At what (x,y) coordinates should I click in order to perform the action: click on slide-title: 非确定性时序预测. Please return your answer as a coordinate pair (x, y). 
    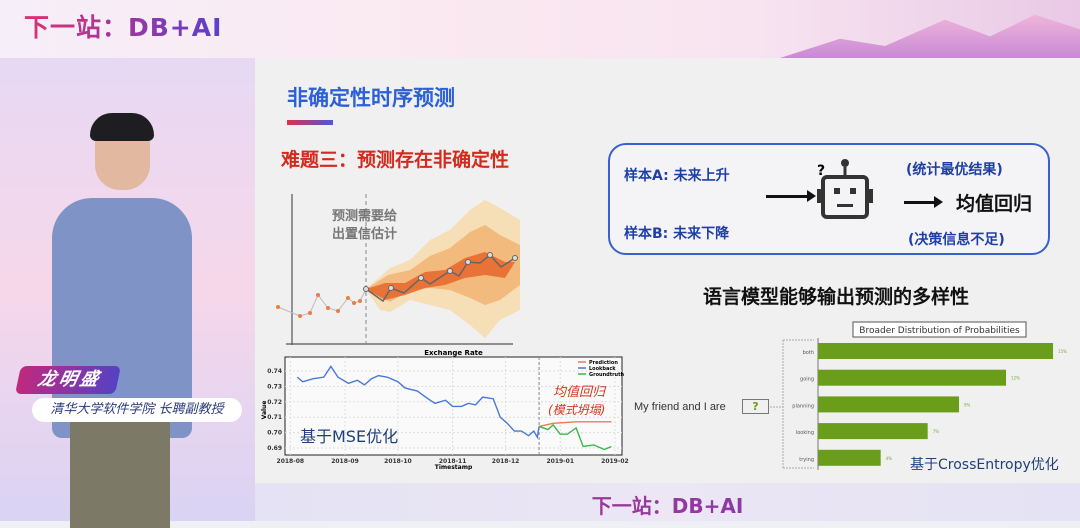
    Looking at the image, I should click on (371, 98).